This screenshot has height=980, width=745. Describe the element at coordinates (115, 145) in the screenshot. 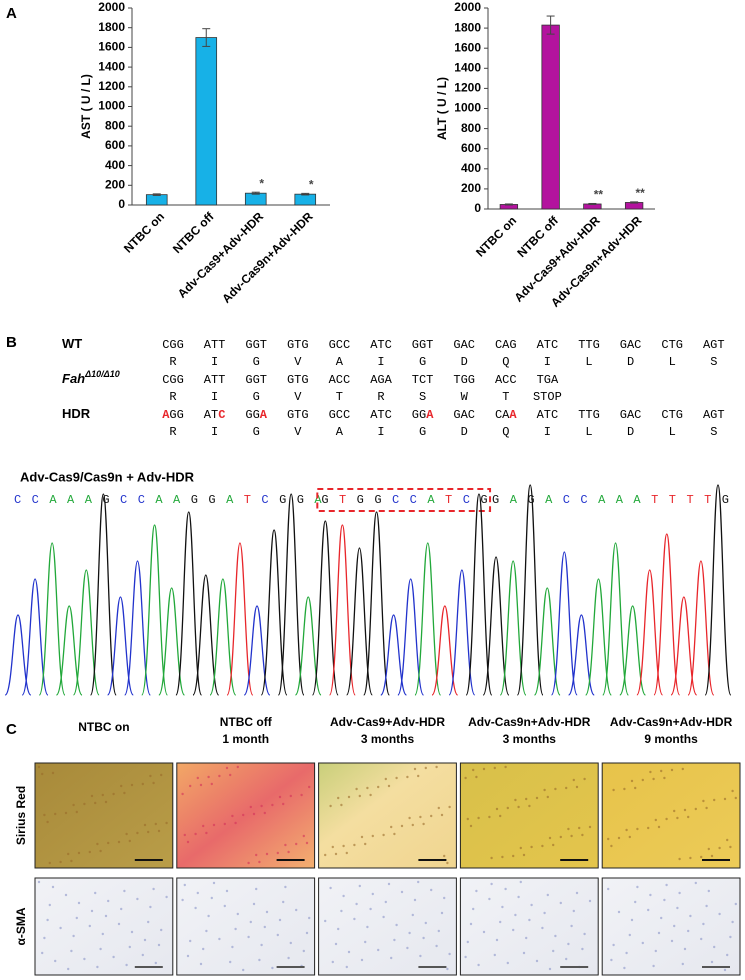

I see `y-tick-label: 600` at that location.